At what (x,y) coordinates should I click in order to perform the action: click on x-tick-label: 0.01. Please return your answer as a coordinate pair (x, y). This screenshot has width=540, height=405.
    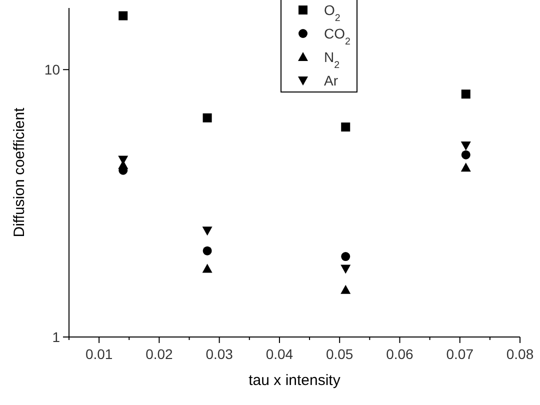
    Looking at the image, I should click on (99, 354).